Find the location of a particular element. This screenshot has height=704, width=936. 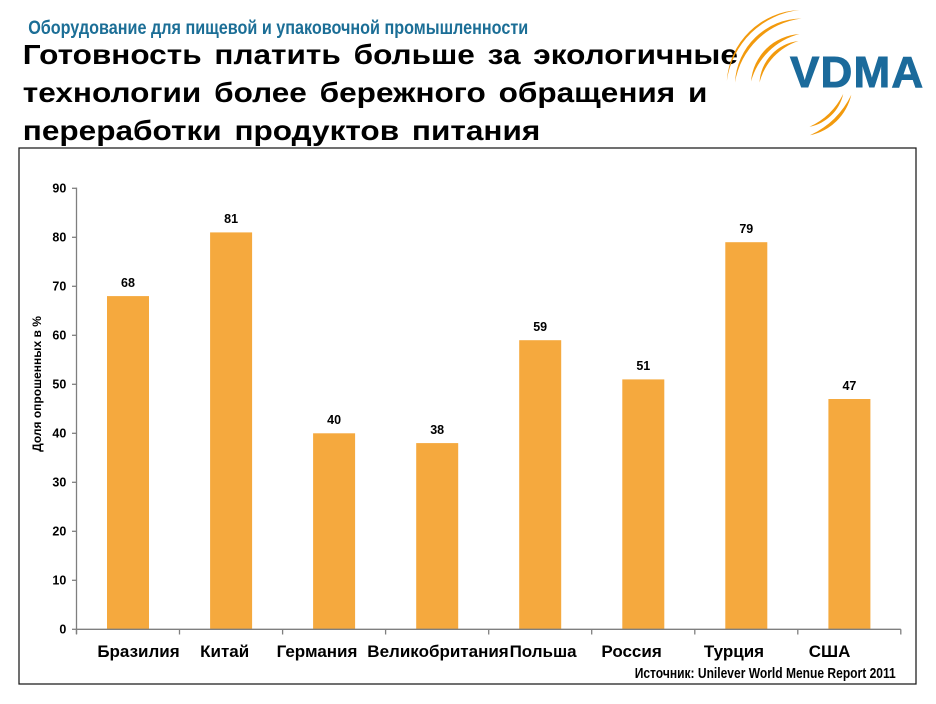

svg-text: Бразилия is located at coordinates (138, 651).